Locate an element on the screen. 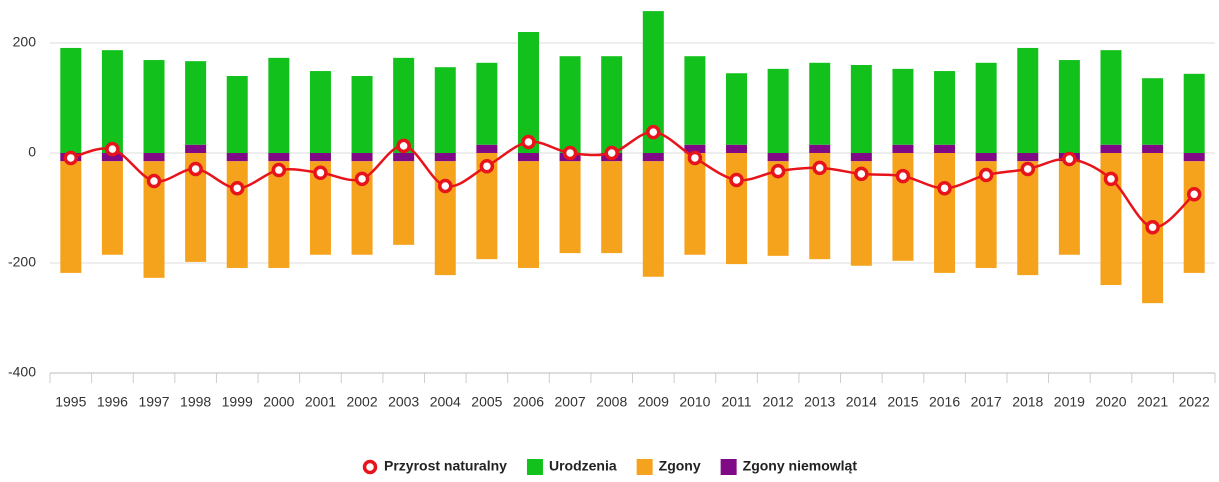 The width and height of the screenshot is (1219, 482). x-tick-label: 2014 is located at coordinates (861, 402).